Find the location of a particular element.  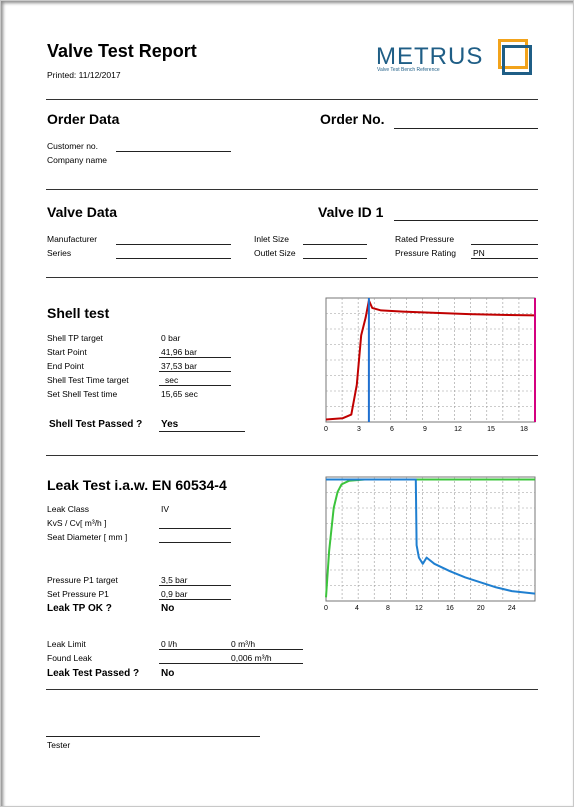

shell-tp-target-value: 0 bar is located at coordinates (171, 338).